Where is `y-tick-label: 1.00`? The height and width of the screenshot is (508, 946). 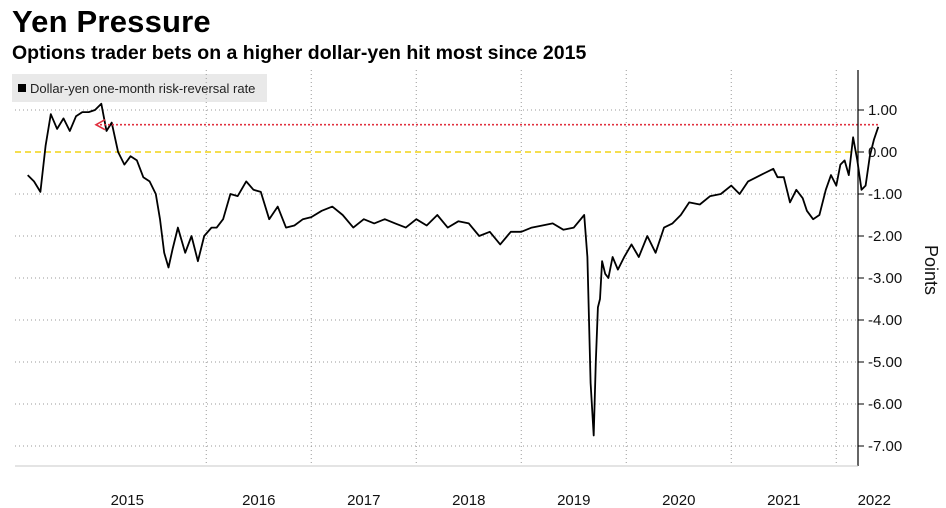 y-tick-label: 1.00 is located at coordinates (882, 110).